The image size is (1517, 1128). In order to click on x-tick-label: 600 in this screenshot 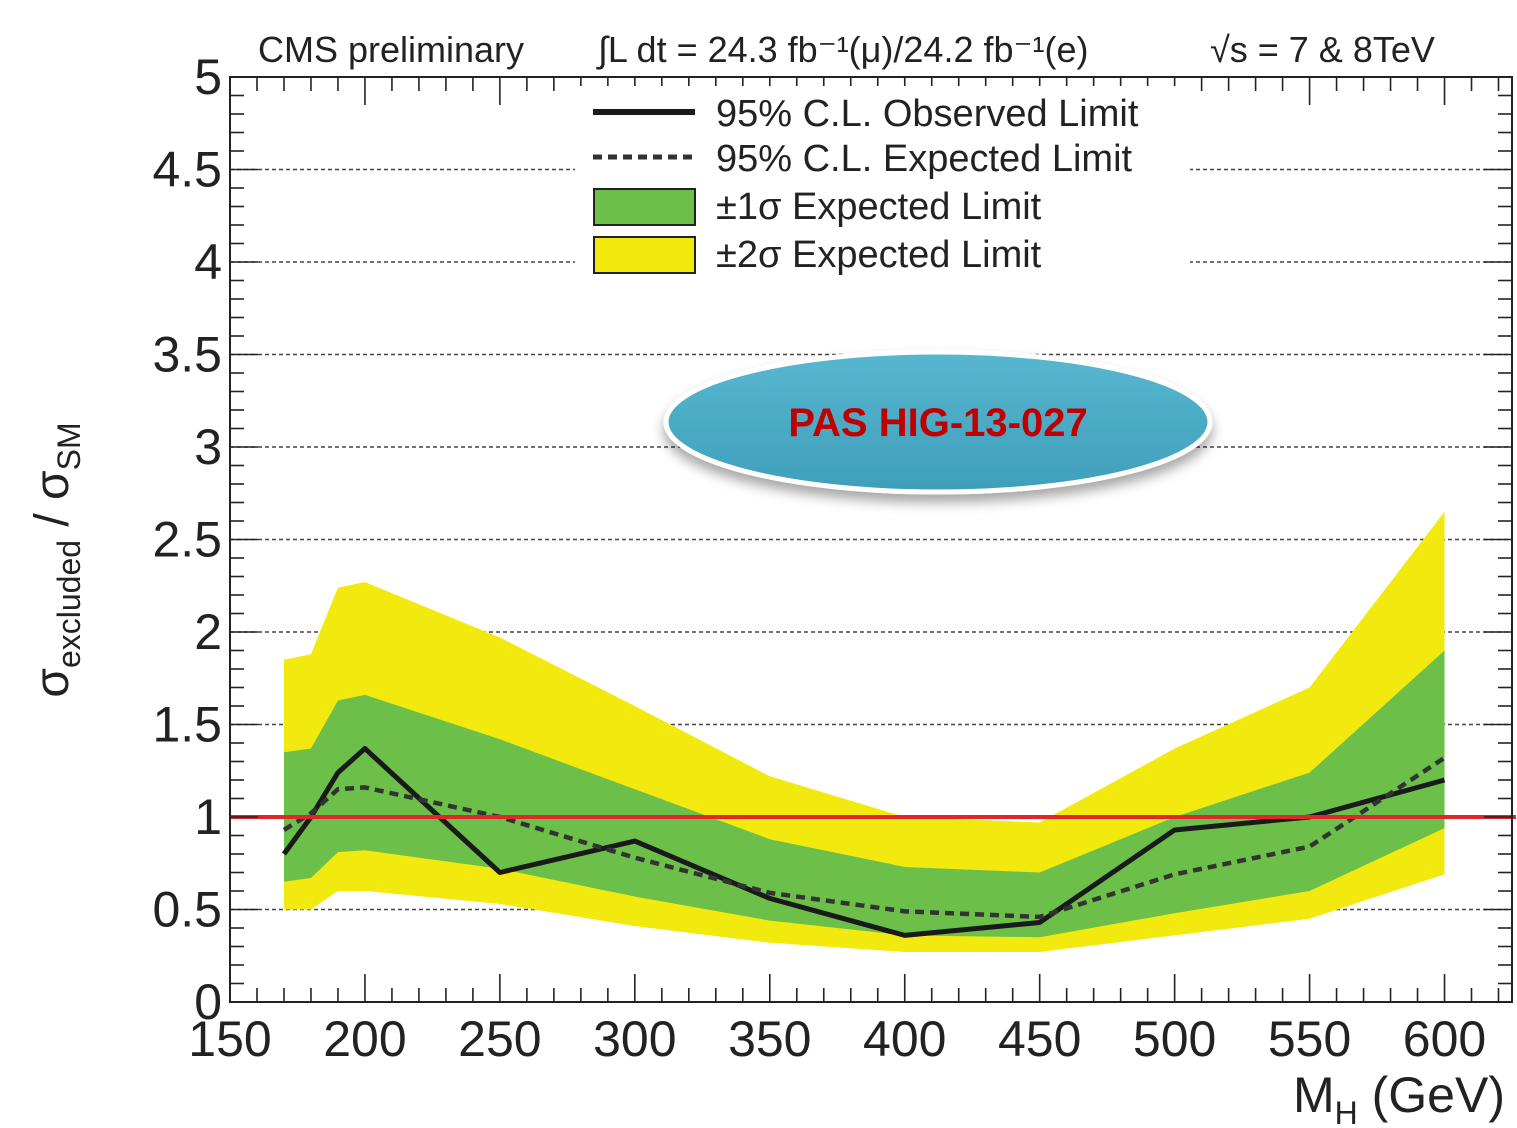, I will do `click(1444, 1039)`.